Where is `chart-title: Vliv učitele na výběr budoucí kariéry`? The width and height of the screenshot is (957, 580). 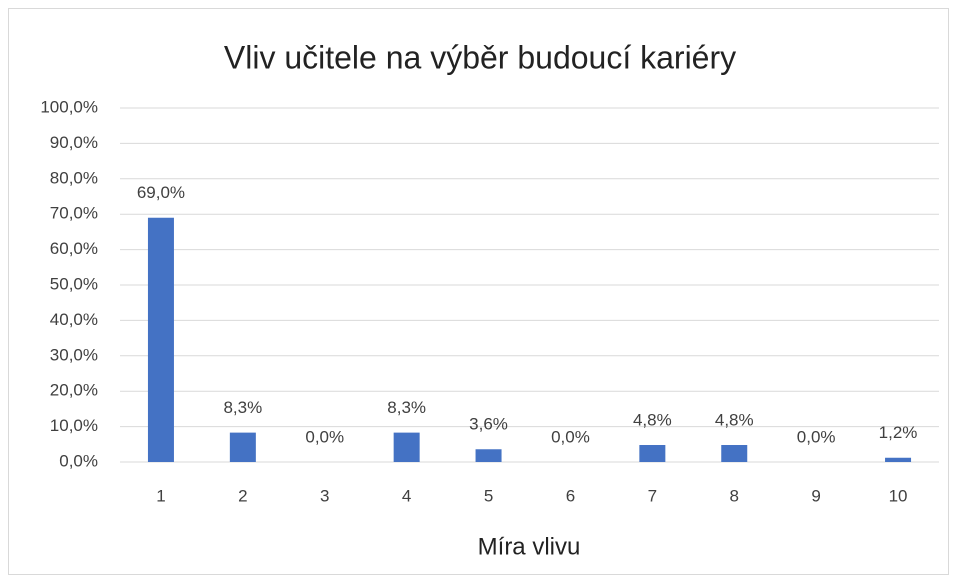 chart-title: Vliv učitele na výběr budoucí kariéry is located at coordinates (480, 57).